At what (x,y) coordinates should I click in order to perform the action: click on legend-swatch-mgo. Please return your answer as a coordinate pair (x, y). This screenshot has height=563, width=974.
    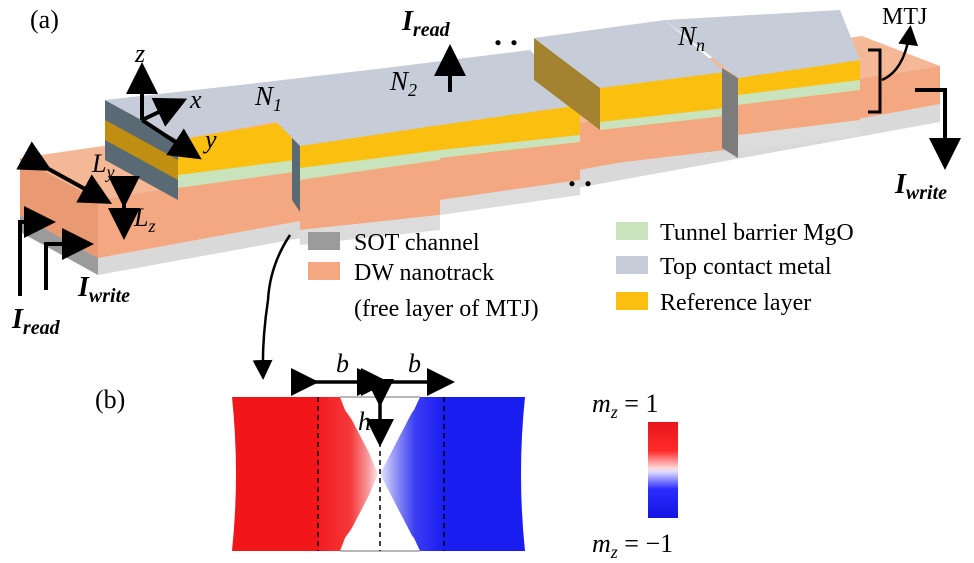
    Looking at the image, I should click on (632, 231).